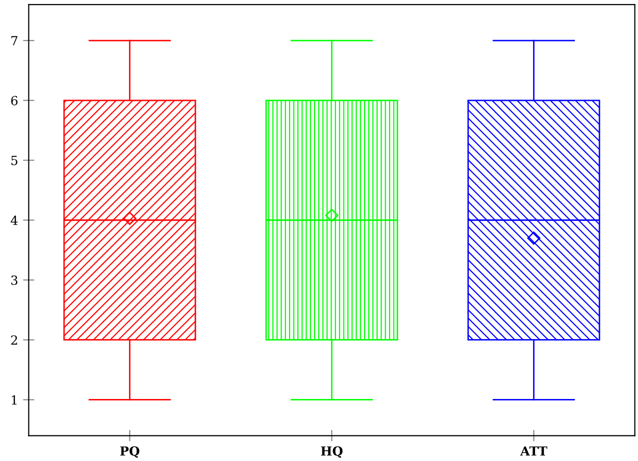  I want to click on y-tick-label: 1, so click(14, 399).